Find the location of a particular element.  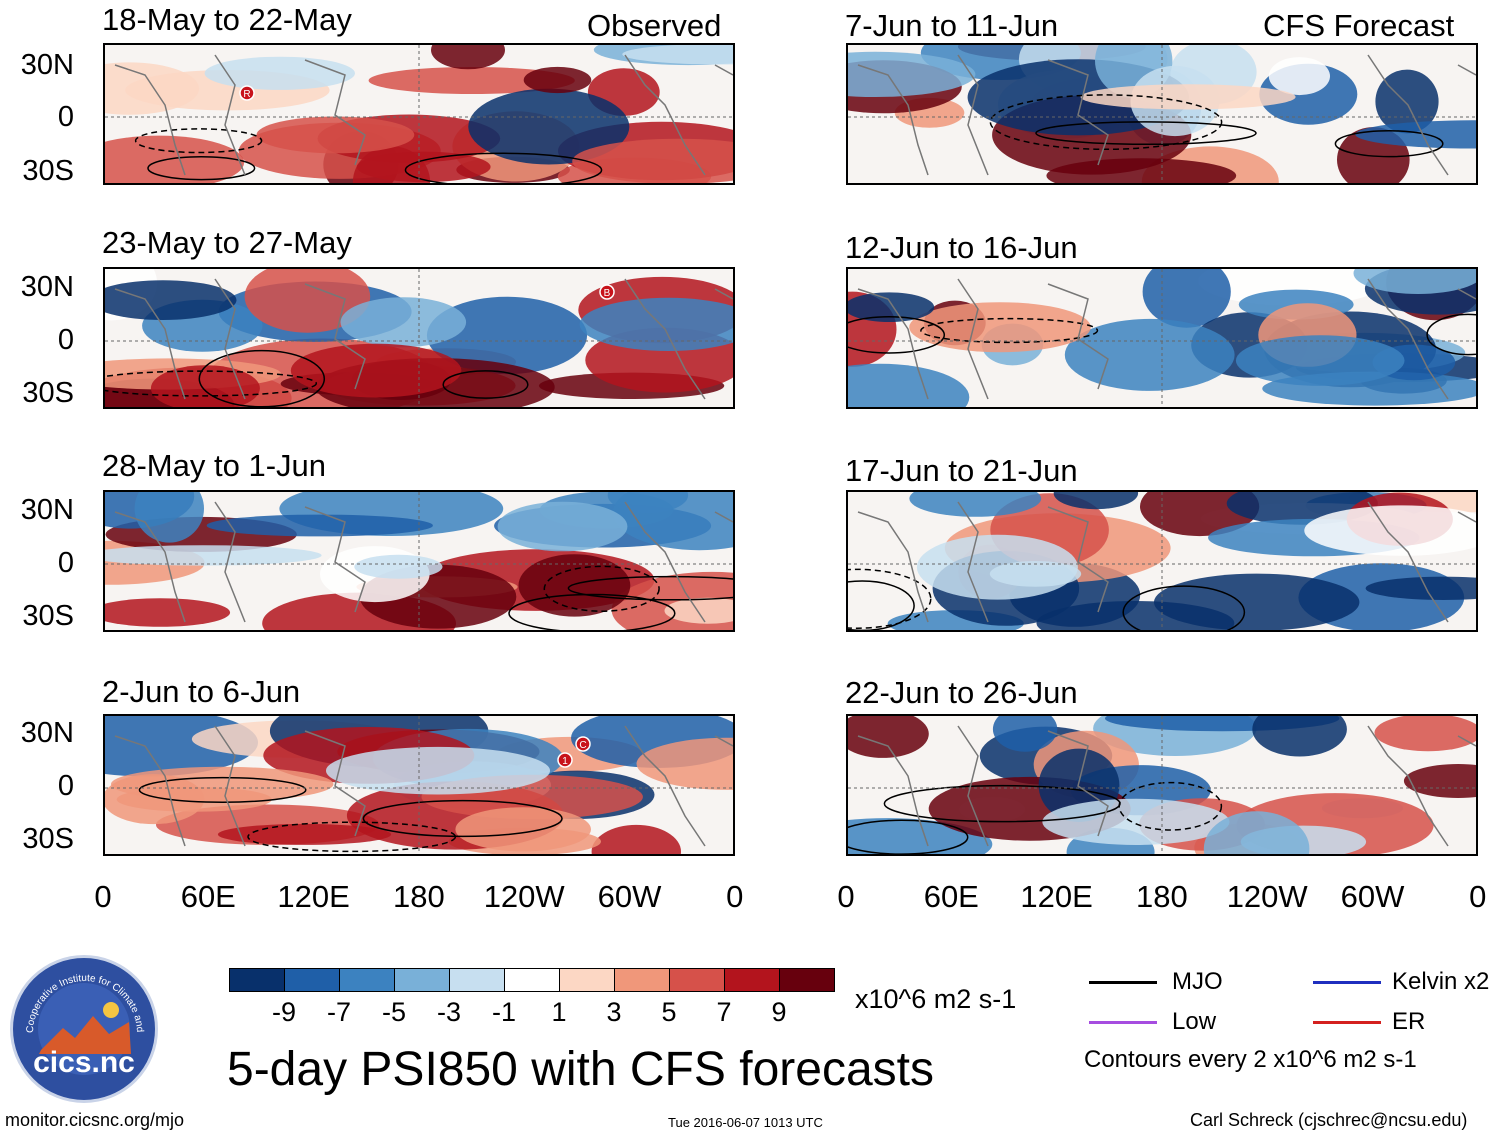

y-tick-label: 30S is located at coordinates (48, 393).